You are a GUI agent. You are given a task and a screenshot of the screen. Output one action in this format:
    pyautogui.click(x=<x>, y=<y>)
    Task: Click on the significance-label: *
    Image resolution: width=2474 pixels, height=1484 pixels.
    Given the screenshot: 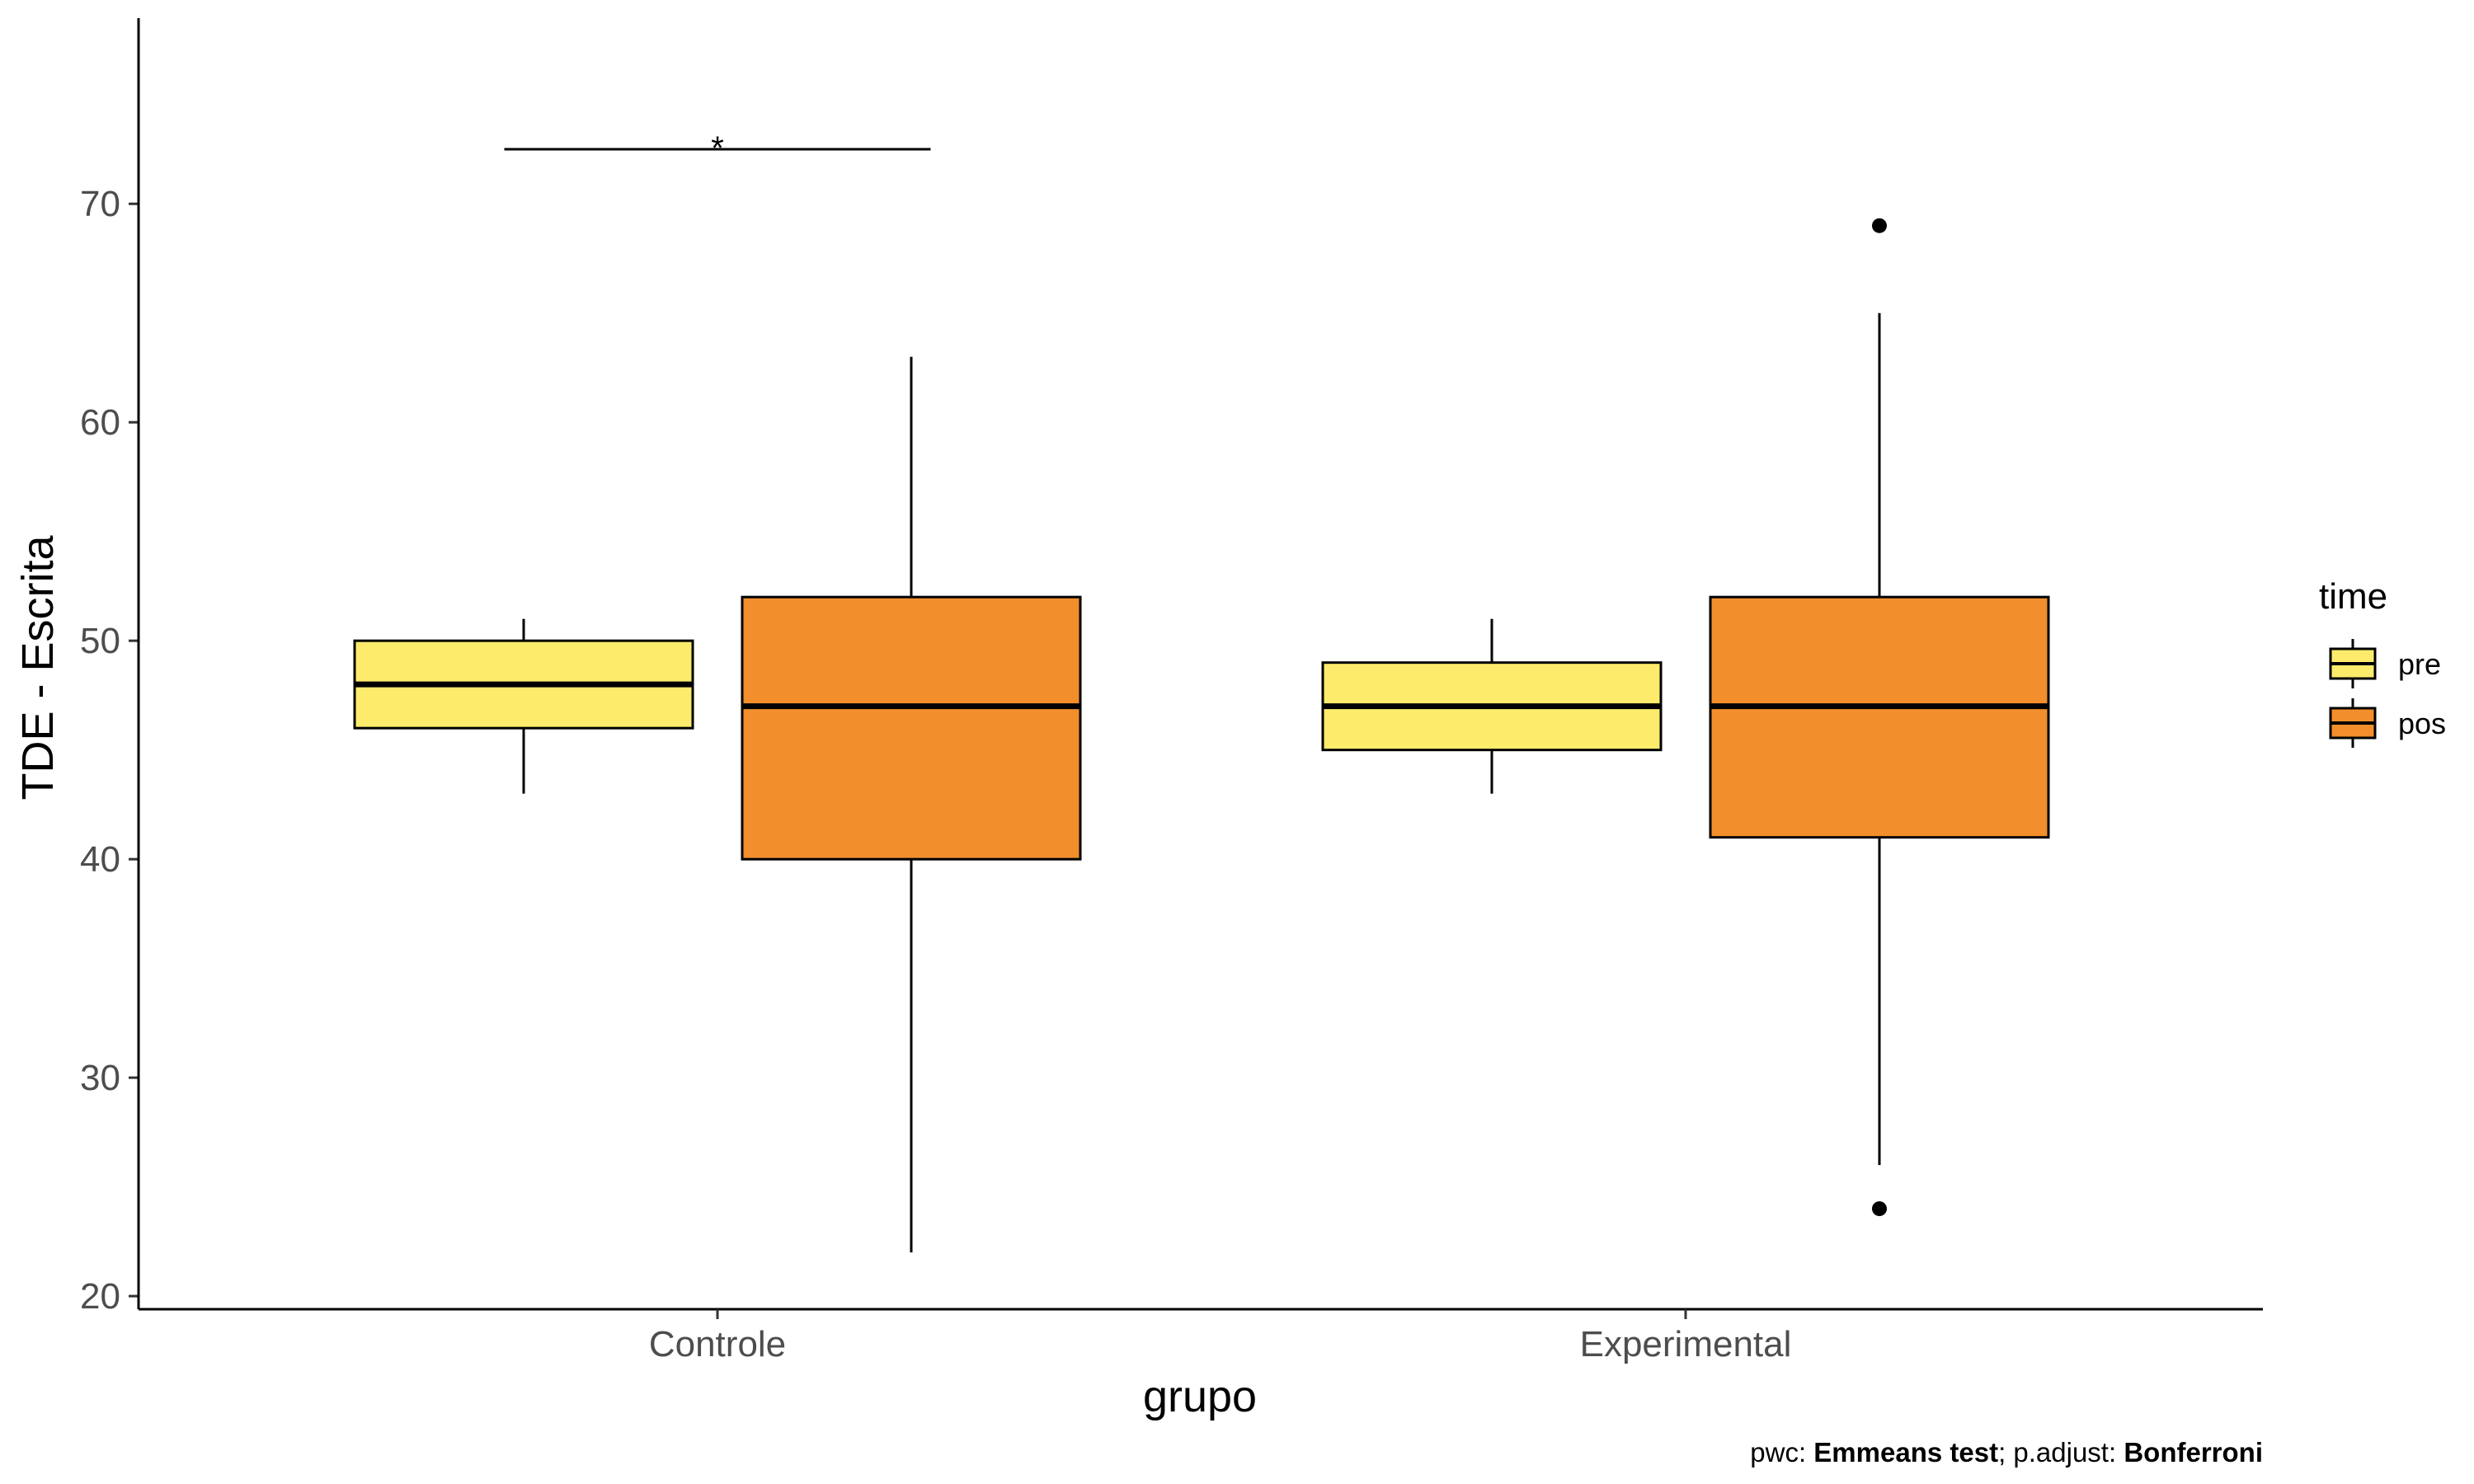 What is the action you would take?
    pyautogui.click(x=717, y=148)
    